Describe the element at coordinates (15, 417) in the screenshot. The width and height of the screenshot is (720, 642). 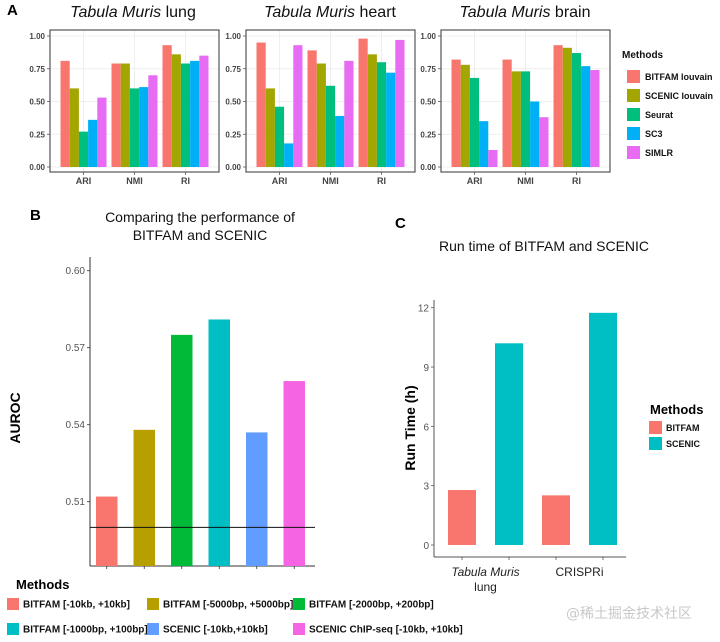
I see `y-axis-label-b: AUROC` at that location.